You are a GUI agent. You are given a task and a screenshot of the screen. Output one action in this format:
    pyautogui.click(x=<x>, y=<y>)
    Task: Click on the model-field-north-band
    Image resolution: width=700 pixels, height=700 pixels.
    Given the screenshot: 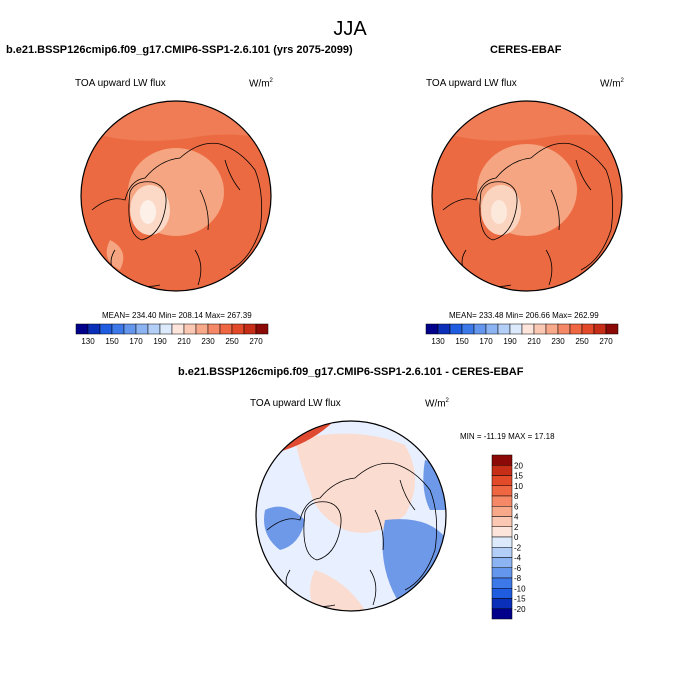 What is the action you would take?
    pyautogui.click(x=176, y=121)
    